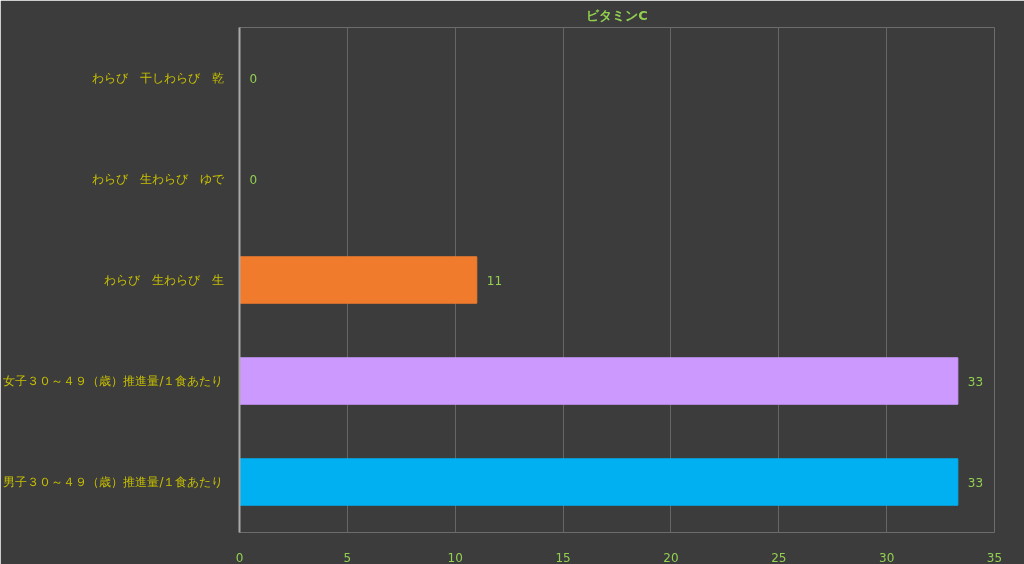 The width and height of the screenshot is (1024, 564). Describe the element at coordinates (563, 557) in the screenshot. I see `x-tick-label: 15` at that location.